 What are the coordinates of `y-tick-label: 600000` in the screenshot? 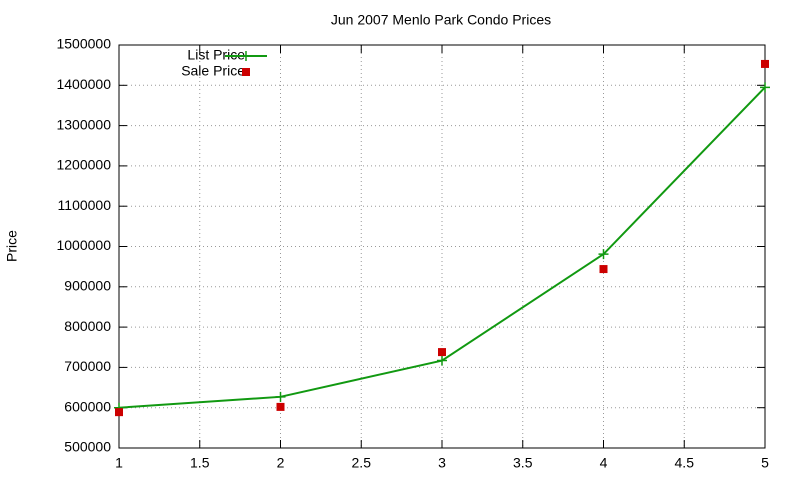 It's located at (87, 406).